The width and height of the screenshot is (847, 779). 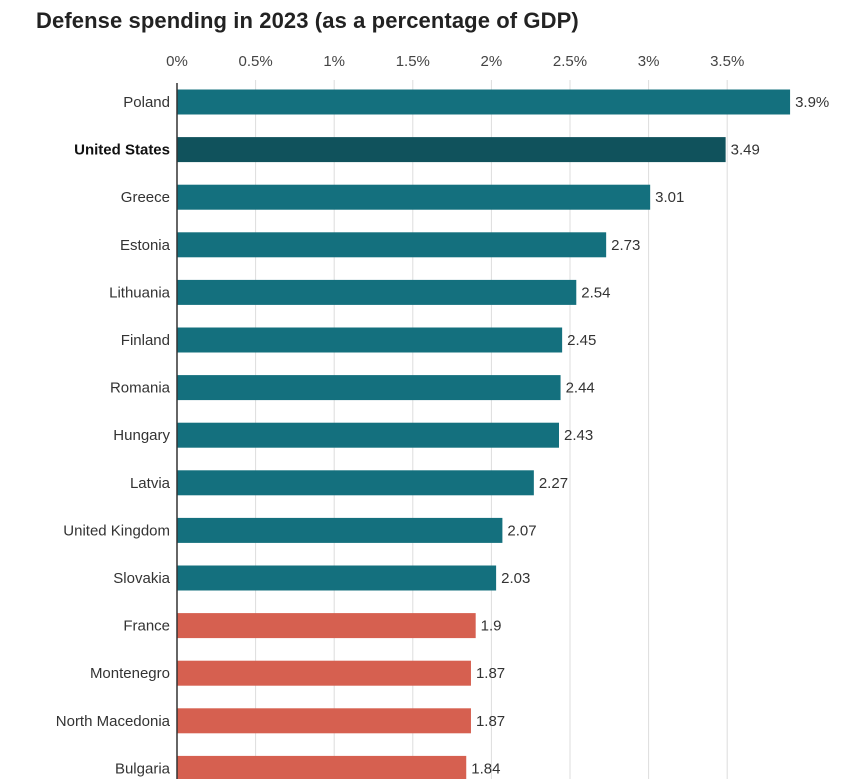 What do you see at coordinates (177, 61) in the screenshot?
I see `x-tick-label: 0%` at bounding box center [177, 61].